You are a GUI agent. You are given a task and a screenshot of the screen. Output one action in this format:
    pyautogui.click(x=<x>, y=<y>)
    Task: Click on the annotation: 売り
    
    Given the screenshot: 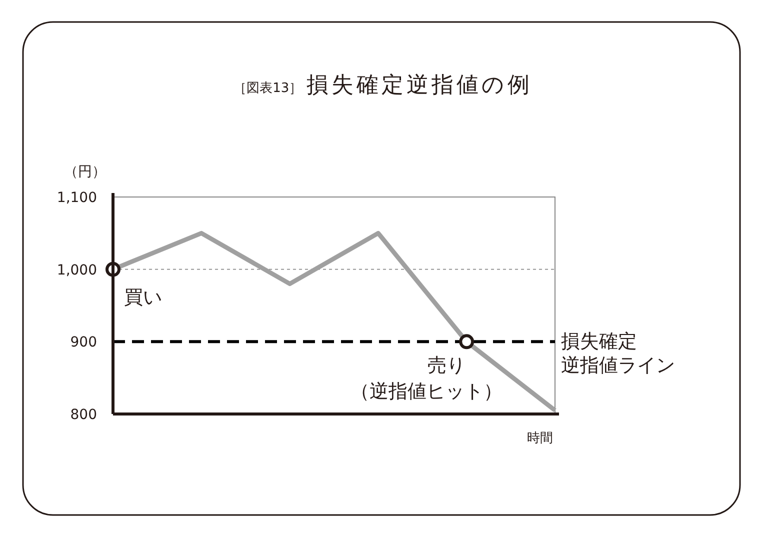 What is the action you would take?
    pyautogui.click(x=447, y=365)
    